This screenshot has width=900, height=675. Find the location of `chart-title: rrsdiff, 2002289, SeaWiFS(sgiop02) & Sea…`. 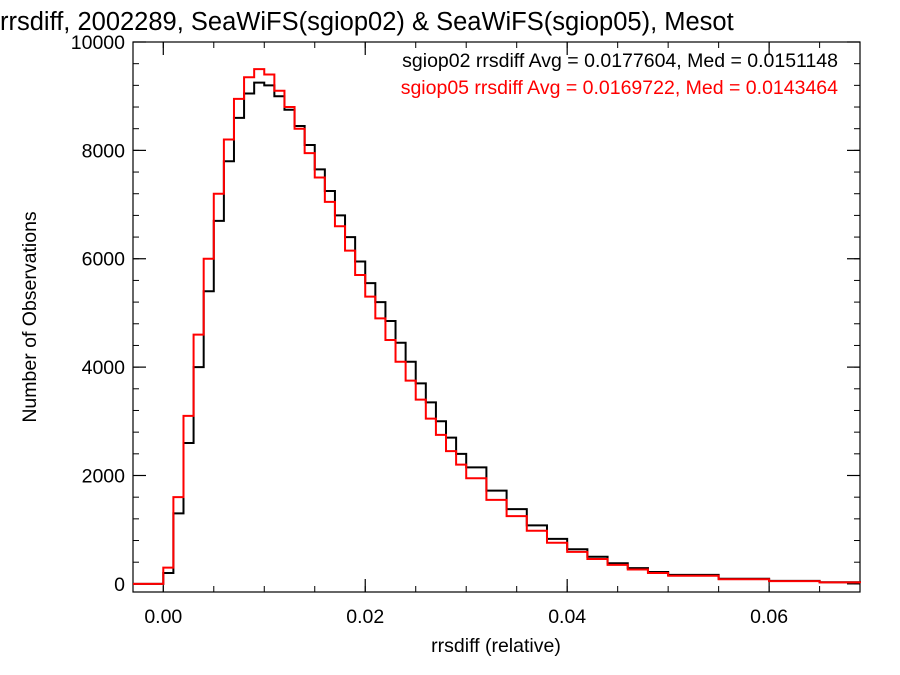

chart-title: rrsdiff, 2002289, SeaWiFS(sgiop02) & Sea… is located at coordinates (367, 22).